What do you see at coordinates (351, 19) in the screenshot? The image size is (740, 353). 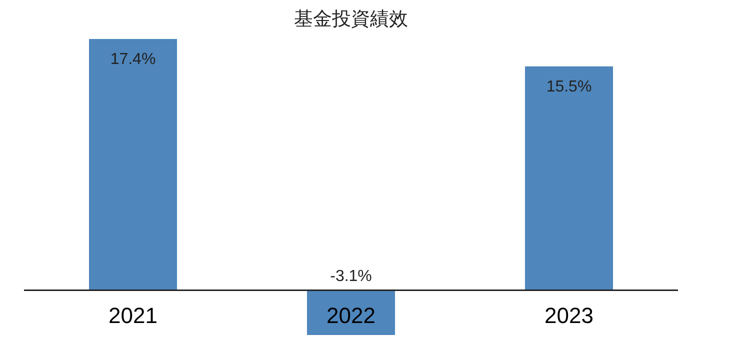 I see `chart-title: 基金投資績效` at bounding box center [351, 19].